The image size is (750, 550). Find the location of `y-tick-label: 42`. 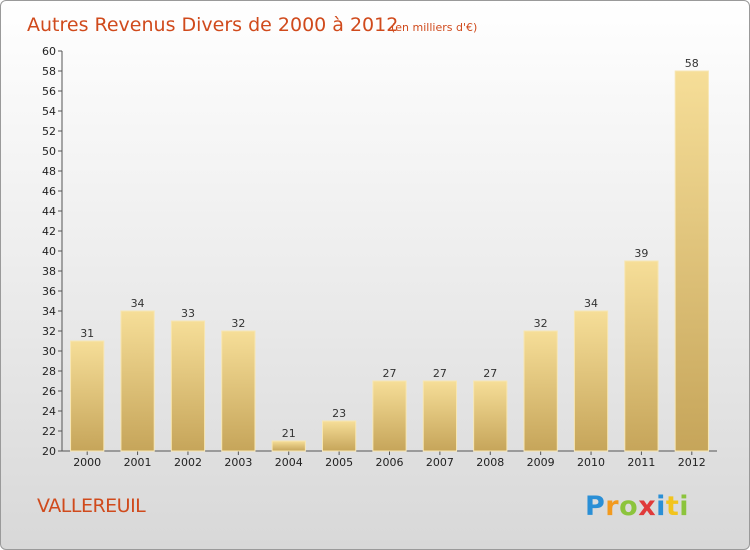

y-tick-label: 42 is located at coordinates (49, 231).